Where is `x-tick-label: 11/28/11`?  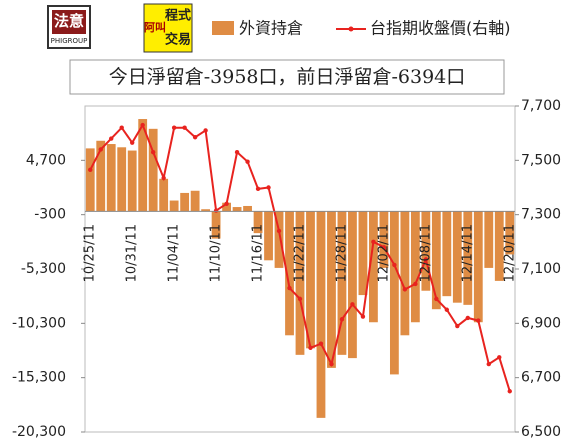 x-tick-label: 11/28/11 is located at coordinates (341, 253).